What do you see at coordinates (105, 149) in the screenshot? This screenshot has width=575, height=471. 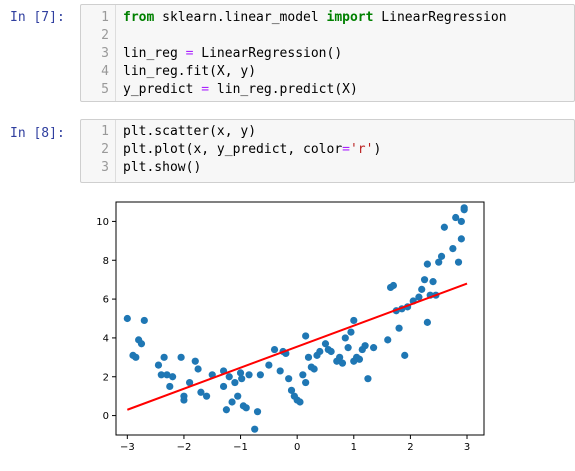 I see `line-number: 2` at bounding box center [105, 149].